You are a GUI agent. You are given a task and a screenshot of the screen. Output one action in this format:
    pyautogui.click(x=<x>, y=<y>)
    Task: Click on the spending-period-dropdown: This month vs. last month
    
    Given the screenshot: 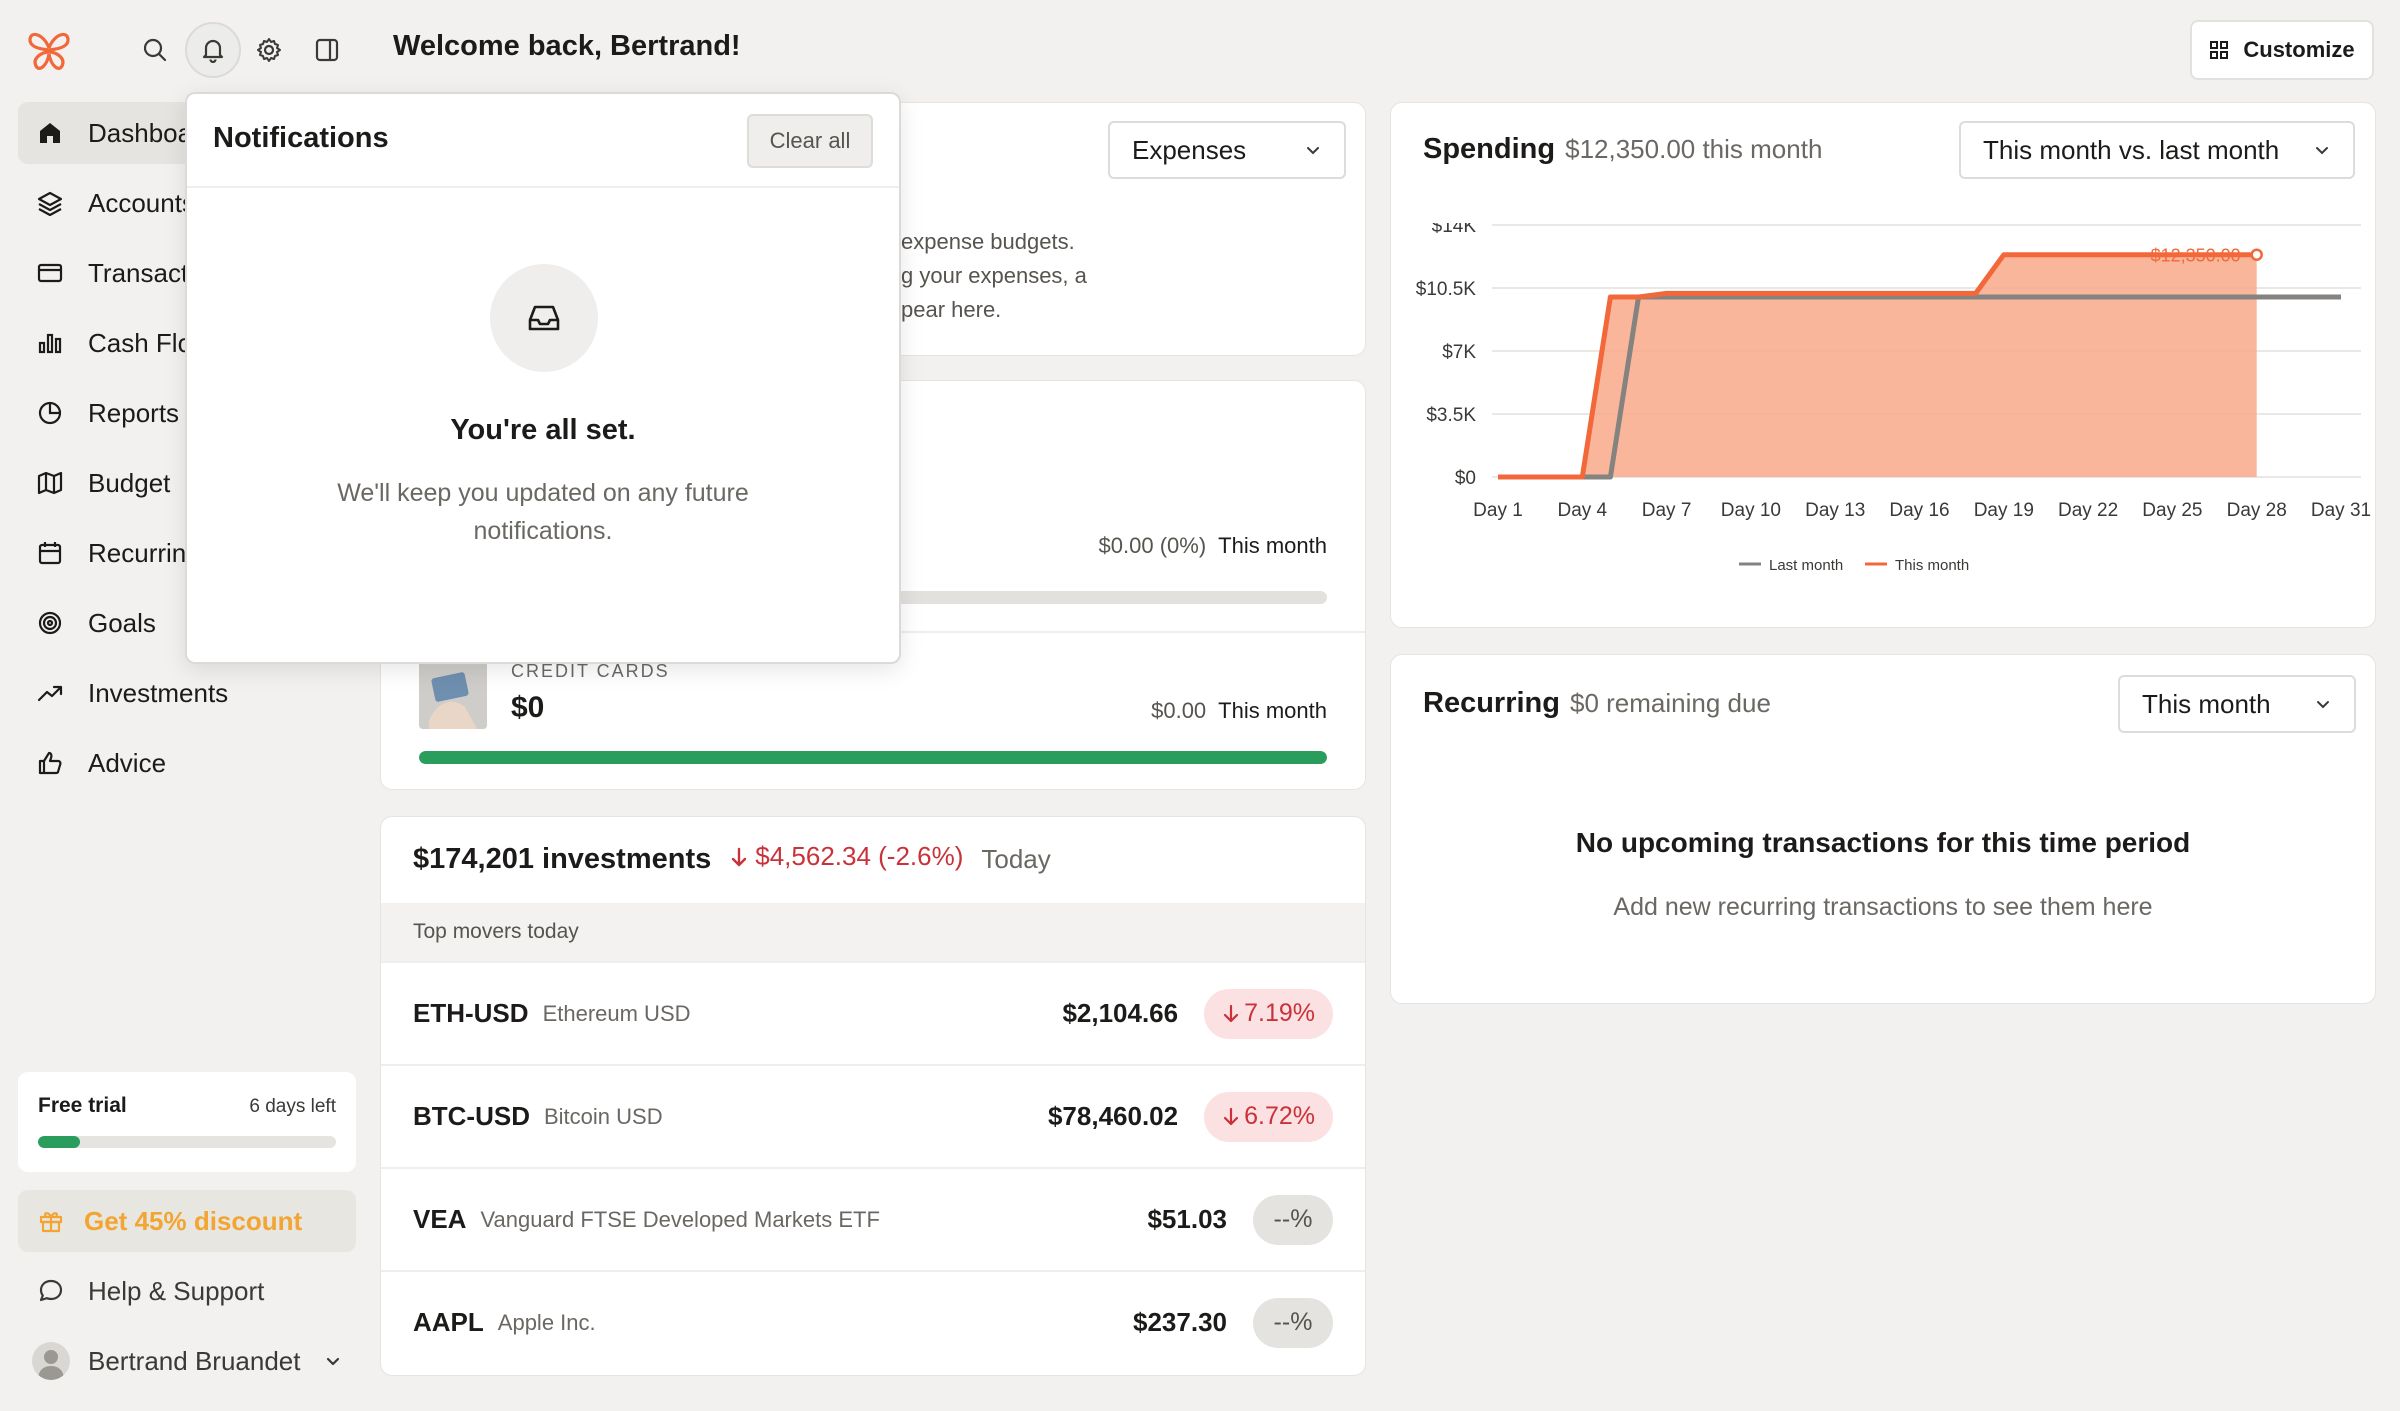 What is the action you would take?
    pyautogui.click(x=2157, y=150)
    